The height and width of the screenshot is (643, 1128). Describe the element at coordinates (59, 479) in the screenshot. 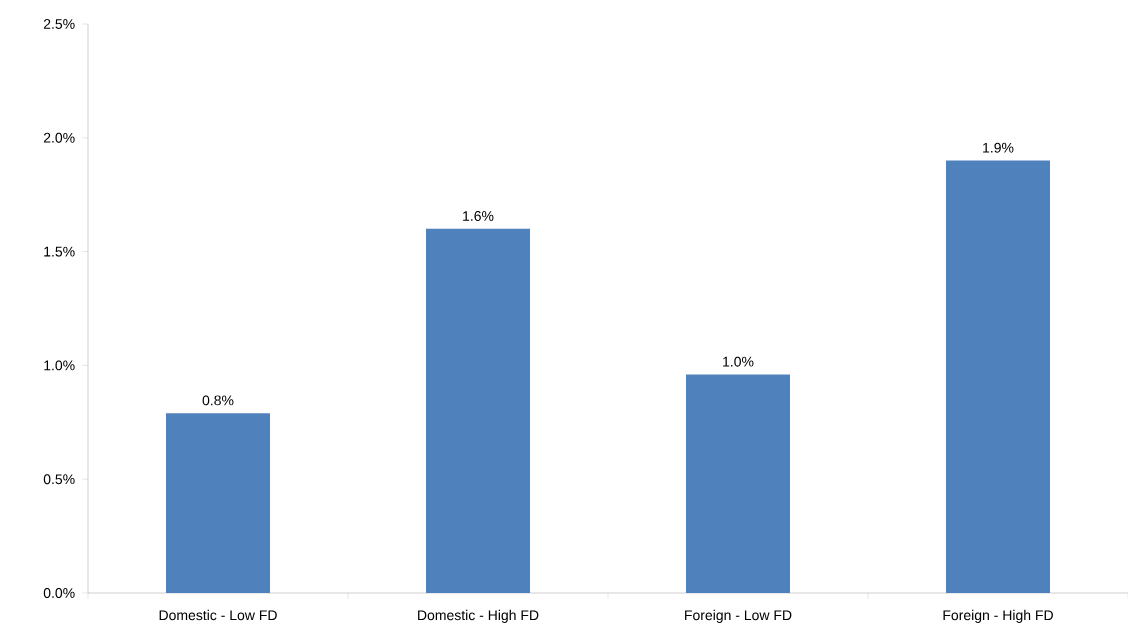

I see `y-tick-label: 0.5%` at that location.